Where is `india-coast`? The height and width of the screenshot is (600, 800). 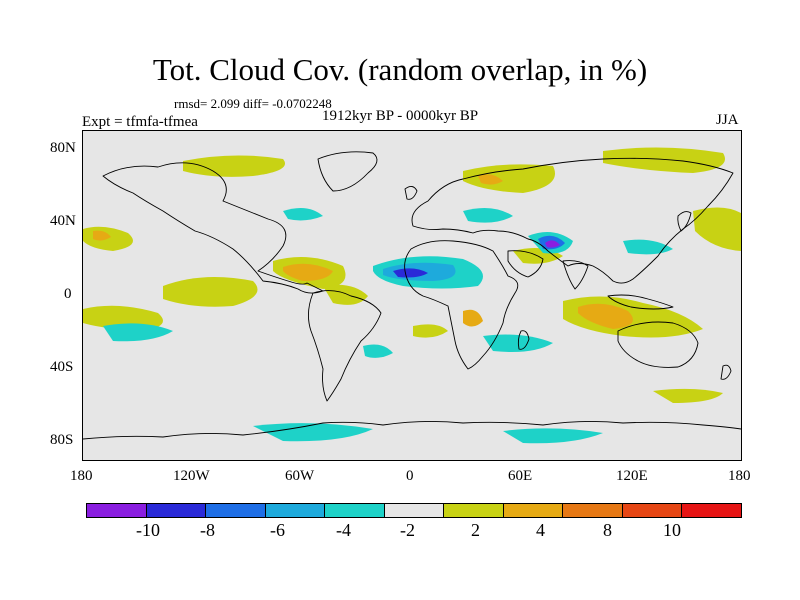
india-coast is located at coordinates (575, 275).